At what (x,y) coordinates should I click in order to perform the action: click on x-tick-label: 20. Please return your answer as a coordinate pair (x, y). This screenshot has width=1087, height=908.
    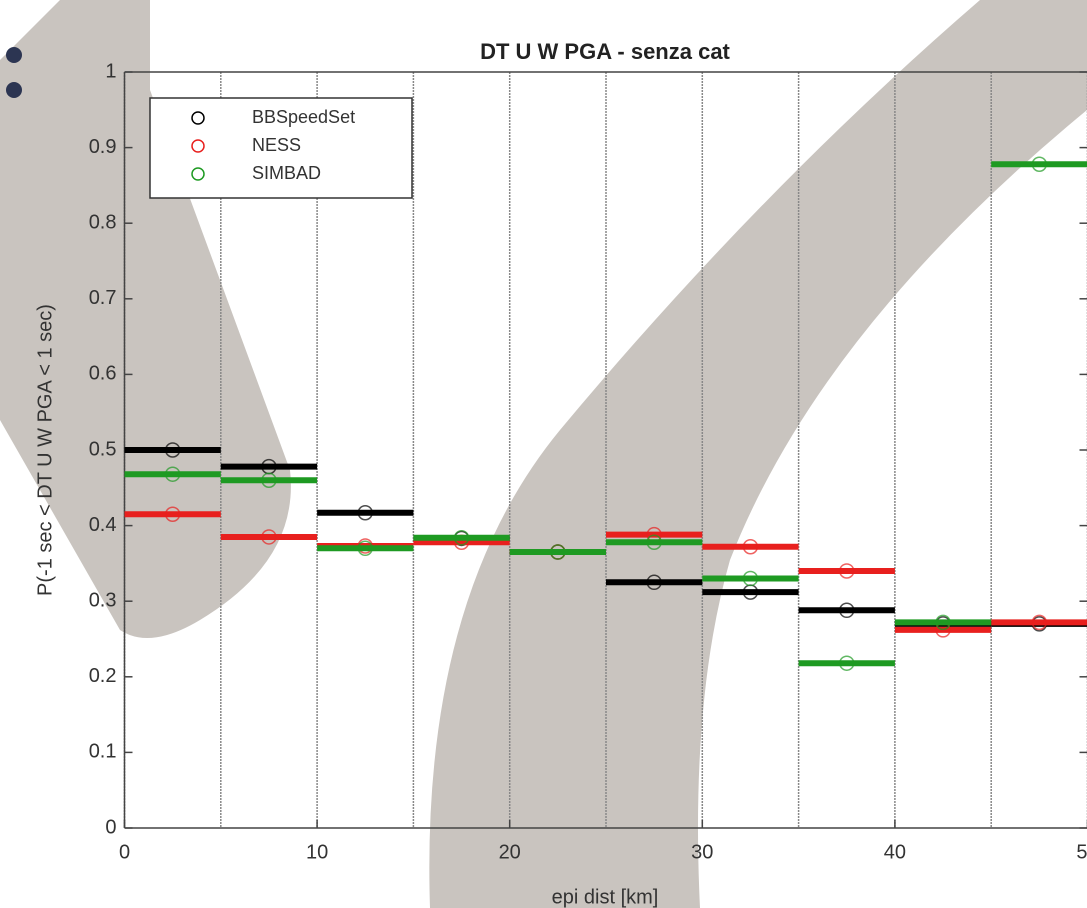
    Looking at the image, I should click on (510, 852).